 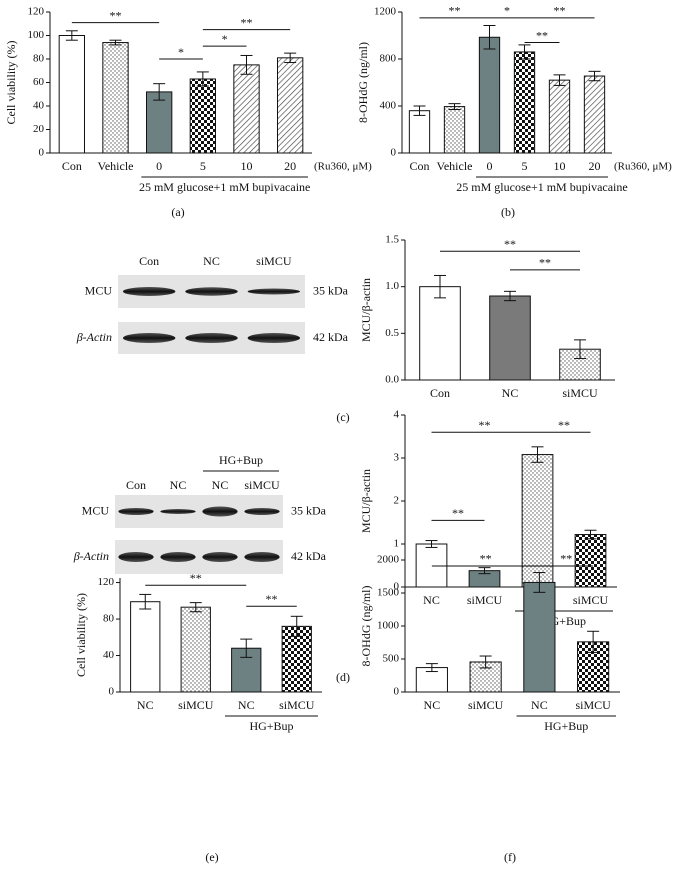 What do you see at coordinates (397, 544) in the screenshot?
I see `y-tick-label: 1` at bounding box center [397, 544].